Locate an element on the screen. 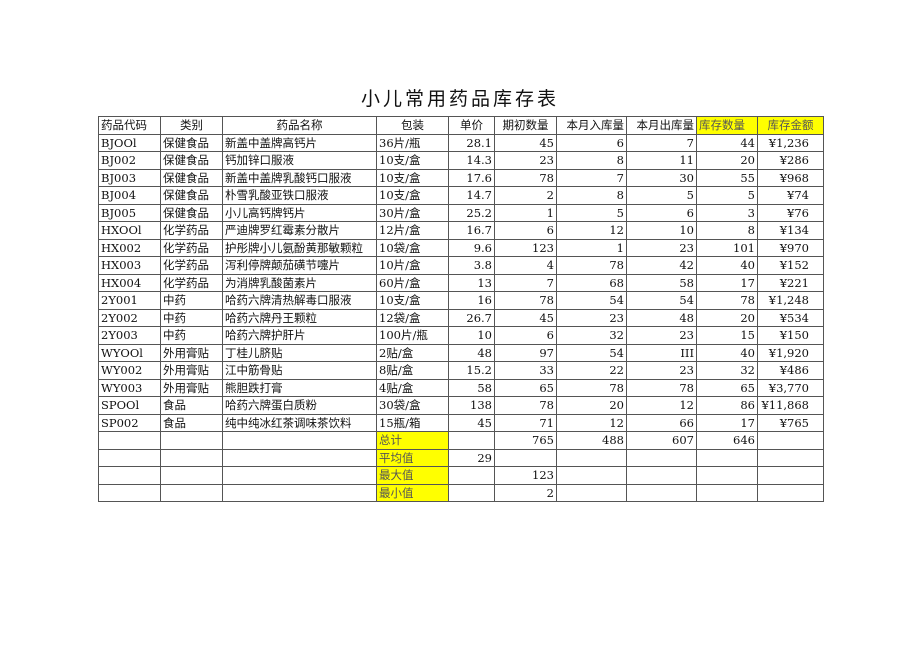  cell-unit-price: 138 is located at coordinates (471, 405).